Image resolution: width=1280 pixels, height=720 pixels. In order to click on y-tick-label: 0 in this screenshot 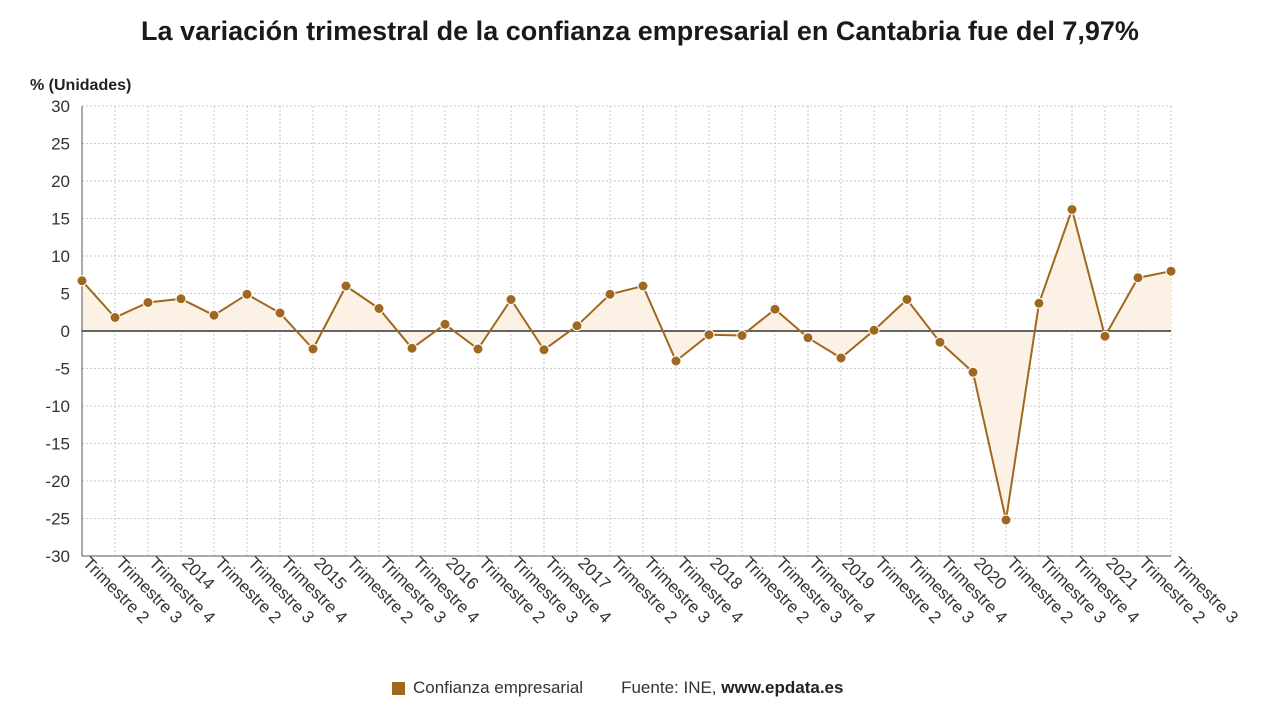, I will do `click(65, 331)`.